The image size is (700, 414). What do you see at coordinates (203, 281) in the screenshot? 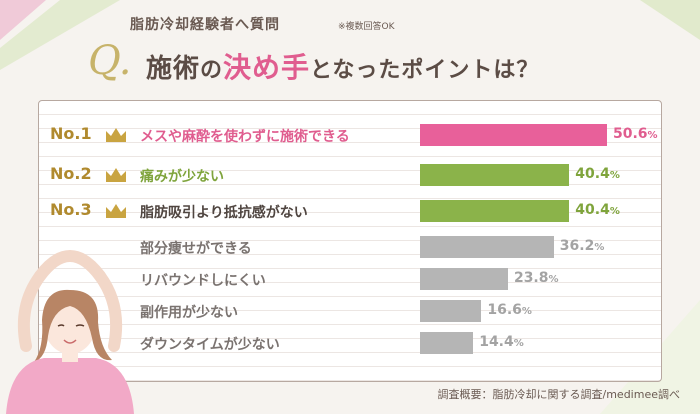
I see `category-label: リバウンドしにくい` at bounding box center [203, 281].